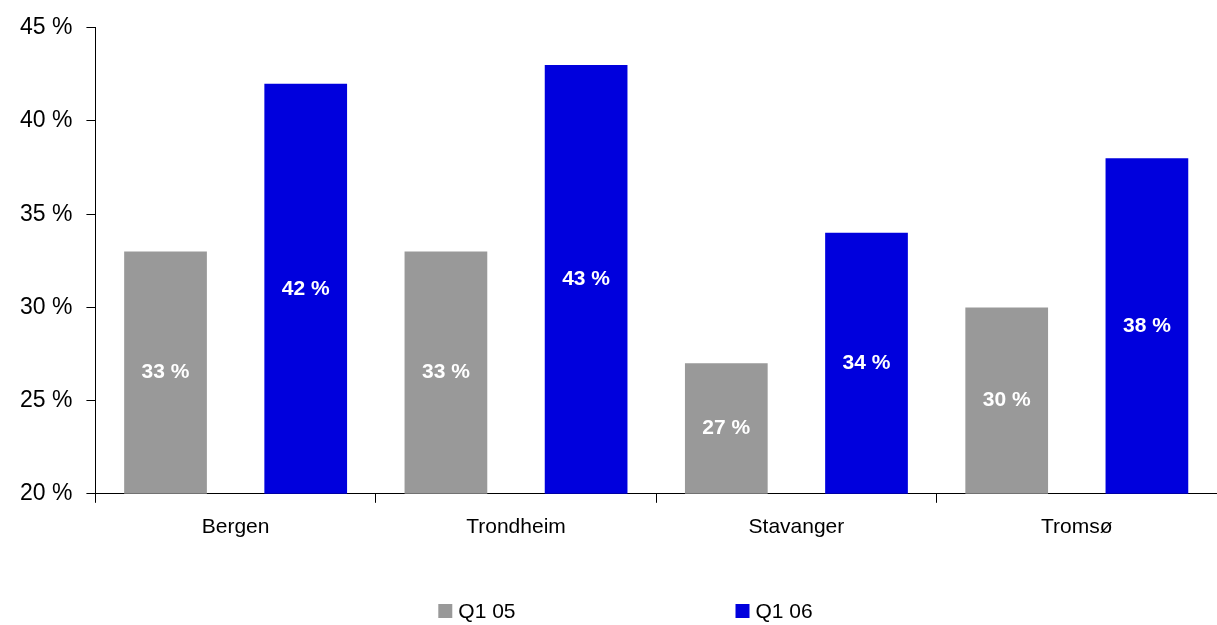 The image size is (1217, 625). Describe the element at coordinates (586, 278) in the screenshot. I see `data-label: 43 %` at that location.